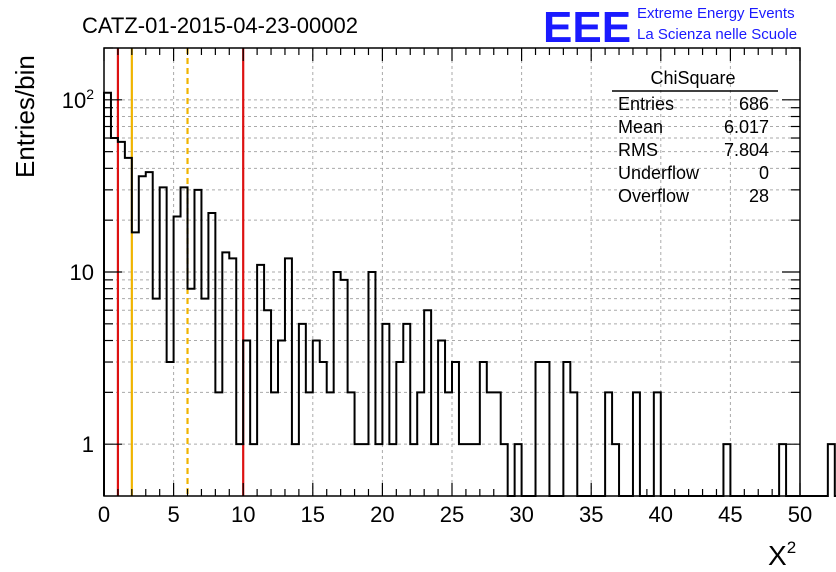 This screenshot has height=572, width=836. What do you see at coordinates (313, 514) in the screenshot?
I see `x-tick-label: 15` at bounding box center [313, 514].